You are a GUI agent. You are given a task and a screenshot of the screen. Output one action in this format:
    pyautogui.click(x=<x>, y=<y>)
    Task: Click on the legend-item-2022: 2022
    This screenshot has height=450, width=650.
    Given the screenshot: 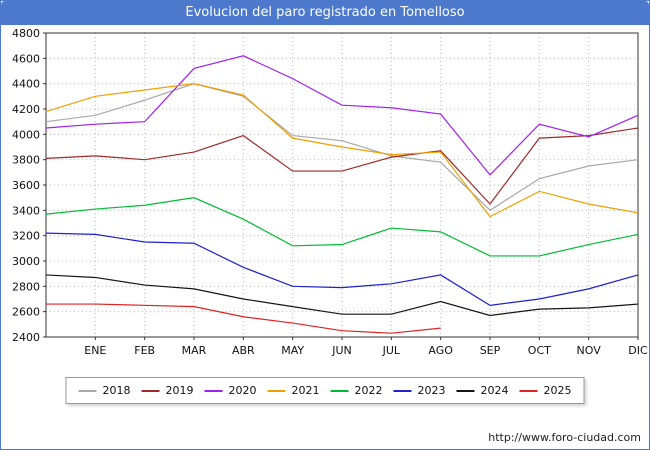 What is the action you would take?
    pyautogui.click(x=356, y=390)
    